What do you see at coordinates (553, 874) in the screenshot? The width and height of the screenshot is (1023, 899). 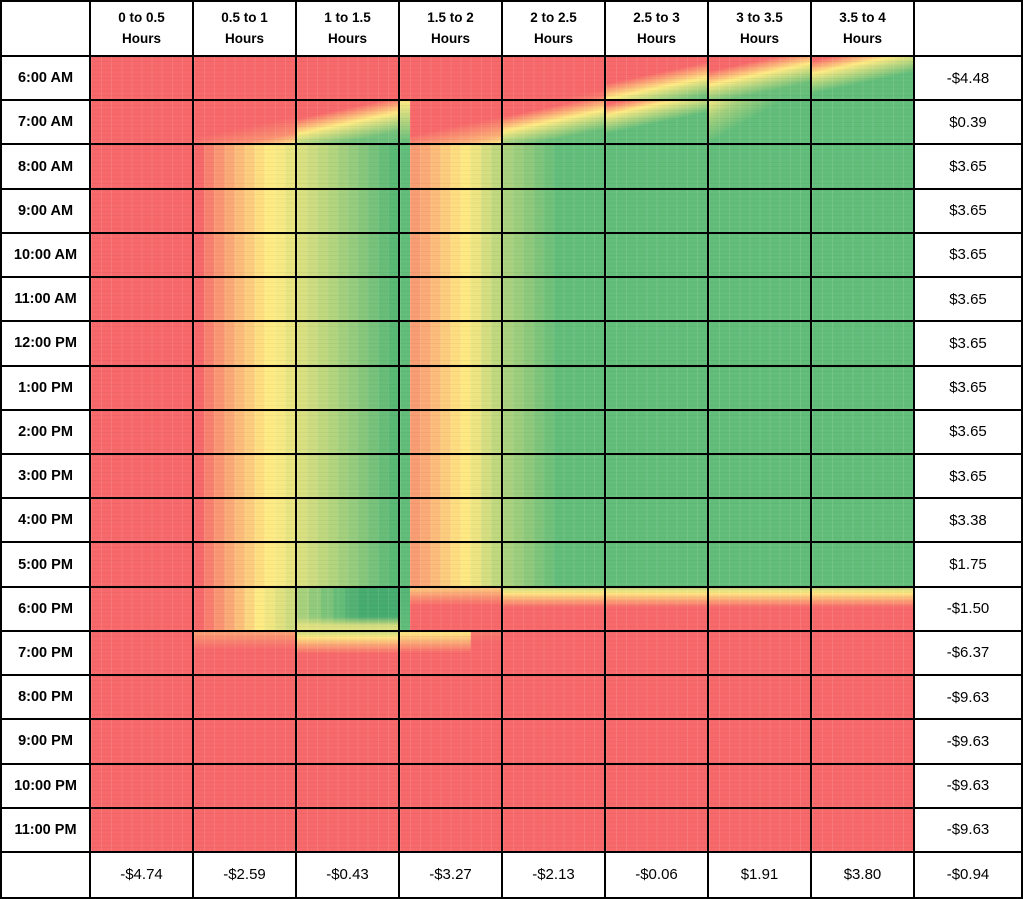 I see `column-total: -$2.13` at bounding box center [553, 874].